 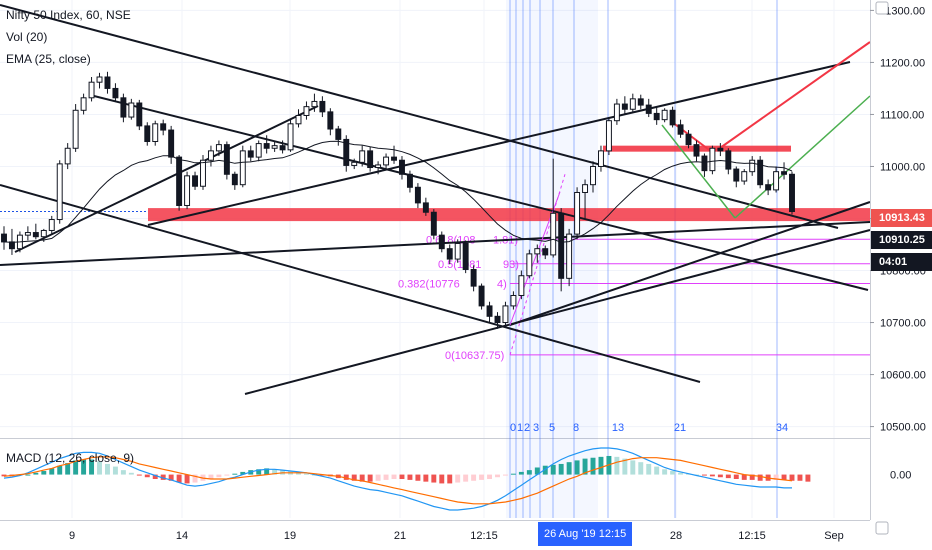 I want to click on price-tick-label: 10700.00, so click(x=903, y=324).